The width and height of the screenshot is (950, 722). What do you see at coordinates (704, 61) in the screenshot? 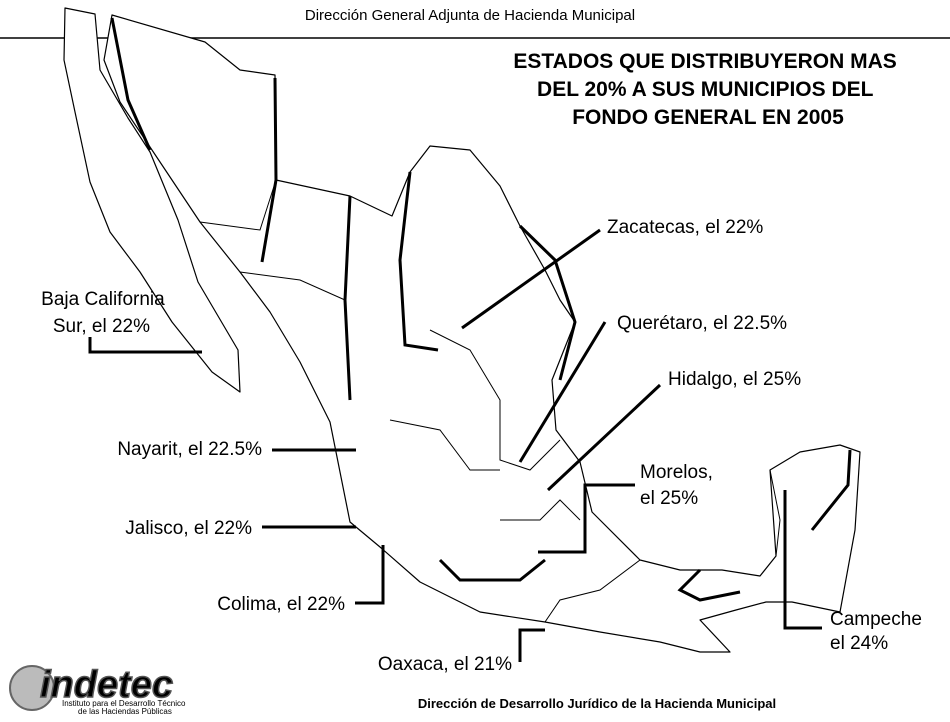
I see `title-line: ESTADOS QUE DISTRIBUYERON MAS` at bounding box center [704, 61].